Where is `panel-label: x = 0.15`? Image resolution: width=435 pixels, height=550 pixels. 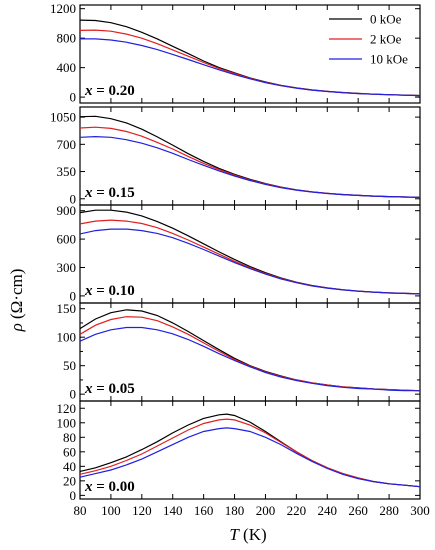
panel-label: x = 0.15 is located at coordinates (109, 193).